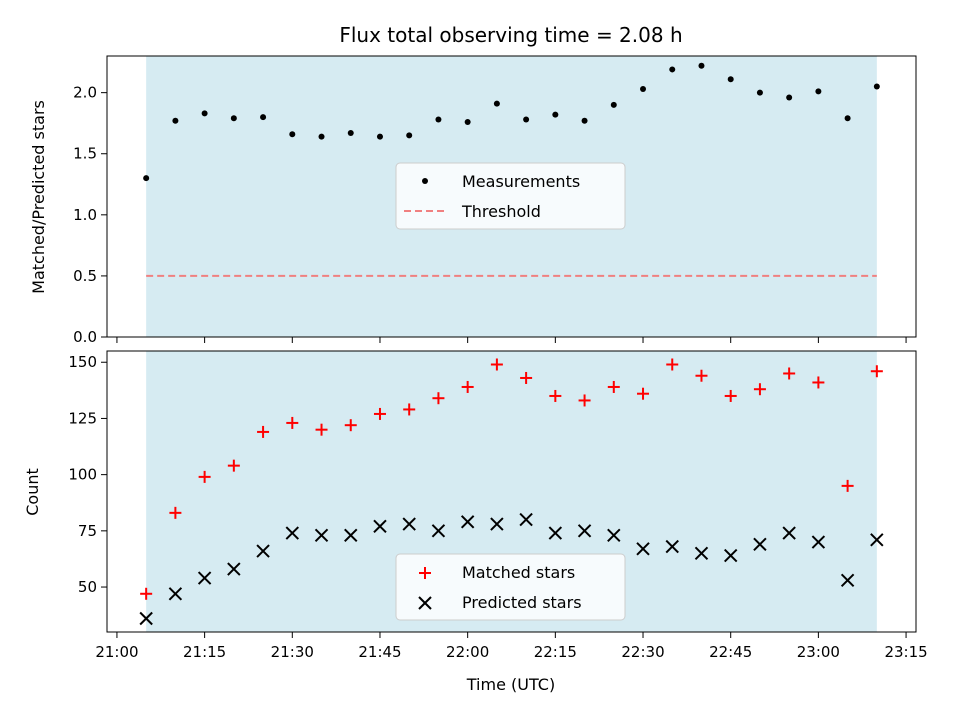 Image resolution: width=960 pixels, height=720 pixels. Describe the element at coordinates (82, 418) in the screenshot. I see `bottom-y-tick-label: 125` at that location.